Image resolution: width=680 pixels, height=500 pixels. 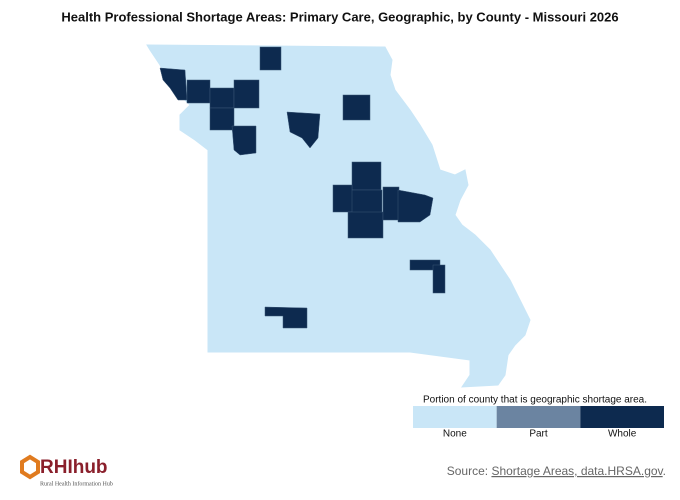 I want to click on legend-label: Whole, so click(x=622, y=434).